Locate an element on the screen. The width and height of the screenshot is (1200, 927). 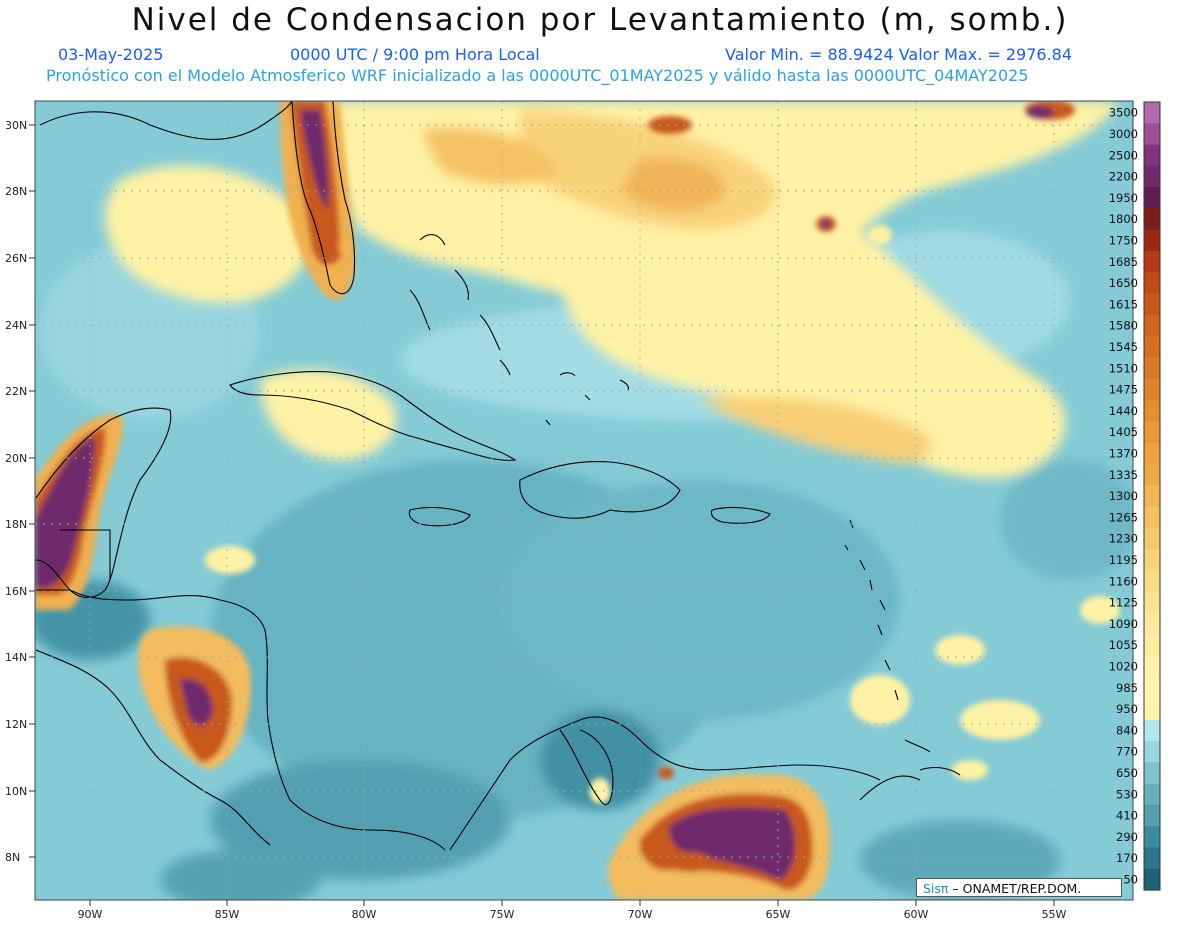
lon-tick-label: 70W is located at coordinates (640, 914).